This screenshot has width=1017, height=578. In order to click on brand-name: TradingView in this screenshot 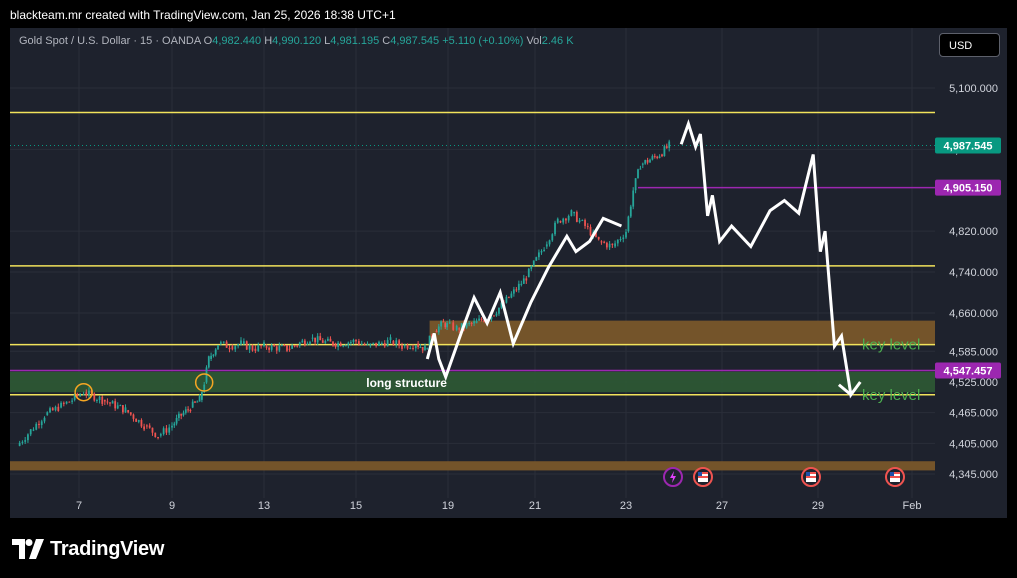, I will do `click(107, 548)`.